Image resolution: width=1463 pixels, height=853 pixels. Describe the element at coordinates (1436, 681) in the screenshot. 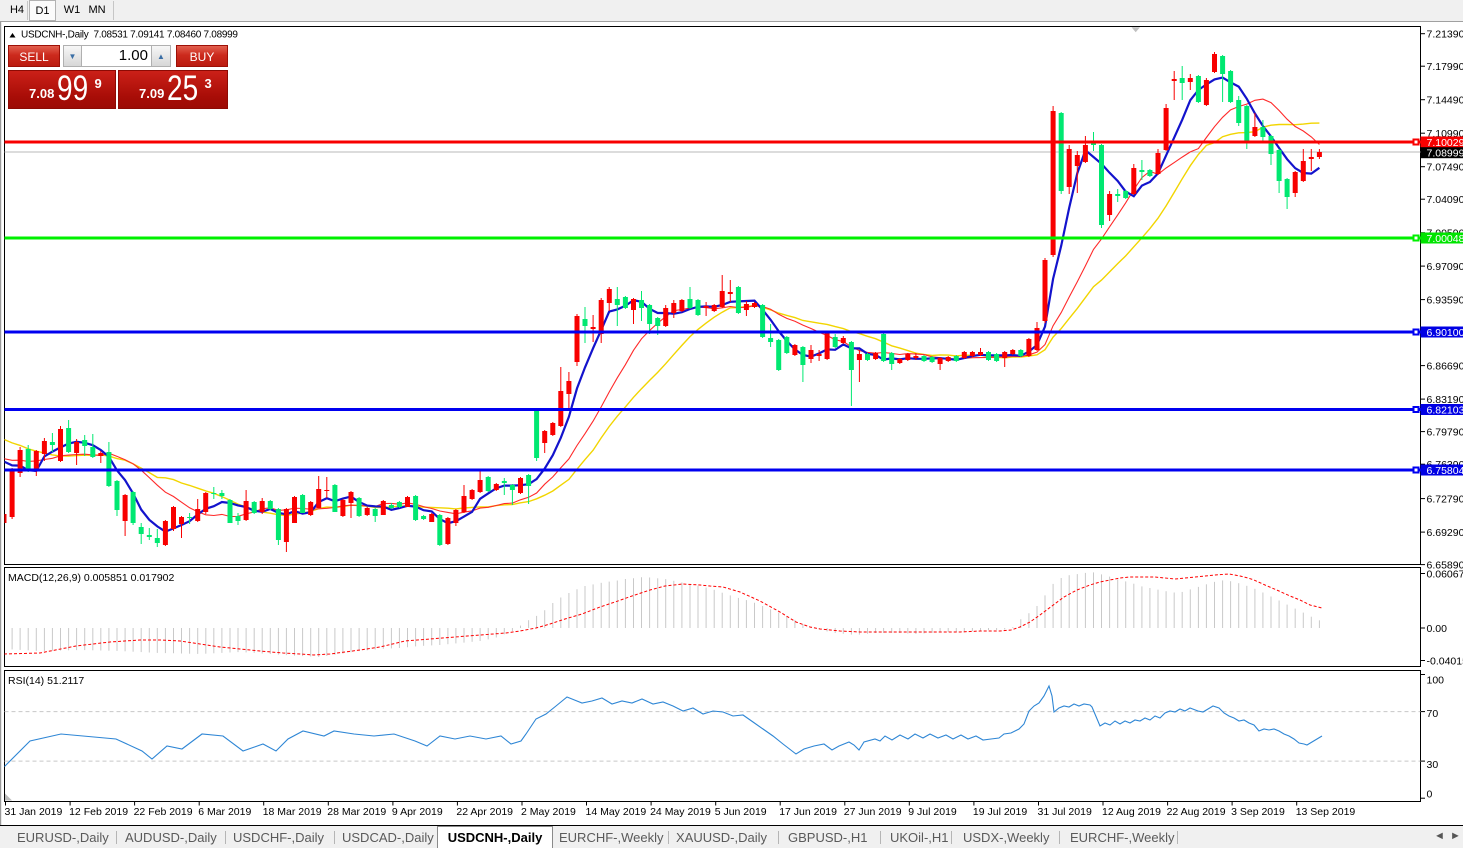

I see `svg-text: 100` at that location.